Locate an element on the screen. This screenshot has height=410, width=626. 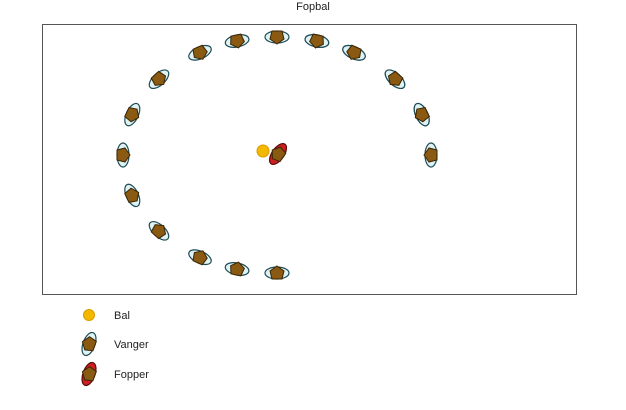
legend: Bal Vanger Fopper is located at coordinates (115, 348).